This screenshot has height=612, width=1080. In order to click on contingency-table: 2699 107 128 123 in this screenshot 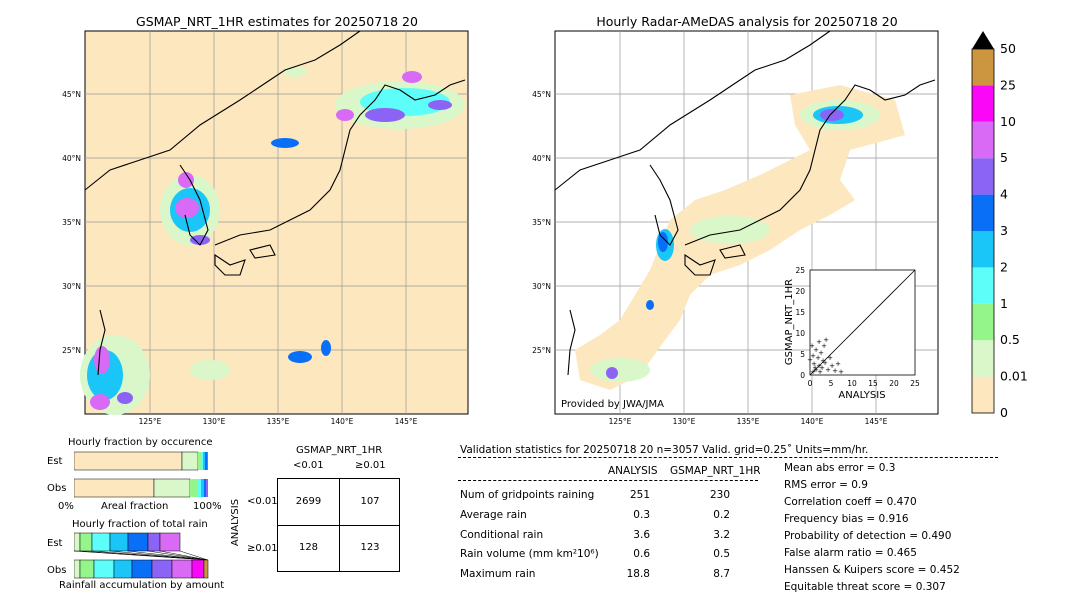, I will do `click(338, 525)`.